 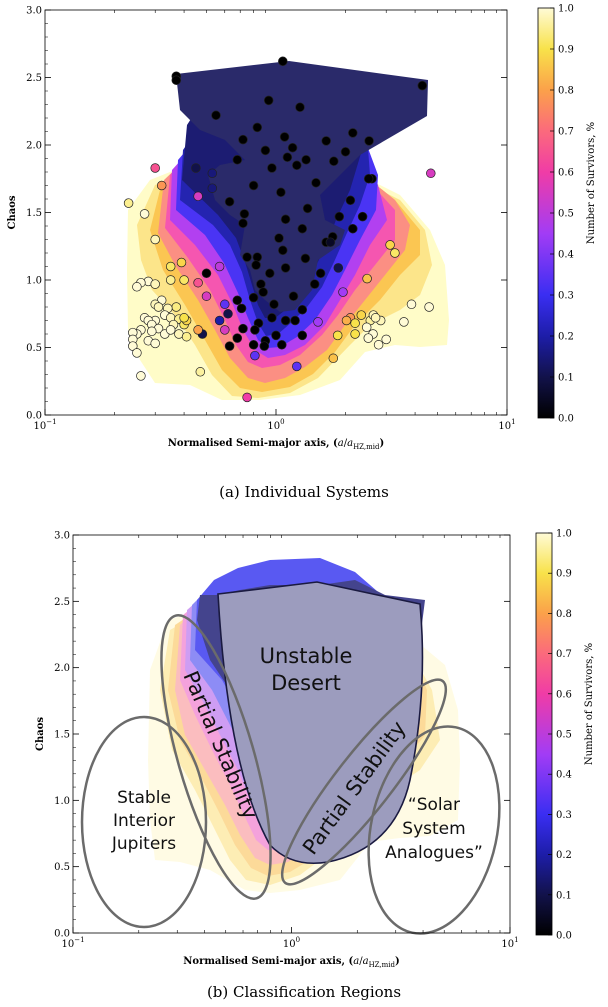 I want to click on region-label-solar-line2: System, so click(x=433, y=829).